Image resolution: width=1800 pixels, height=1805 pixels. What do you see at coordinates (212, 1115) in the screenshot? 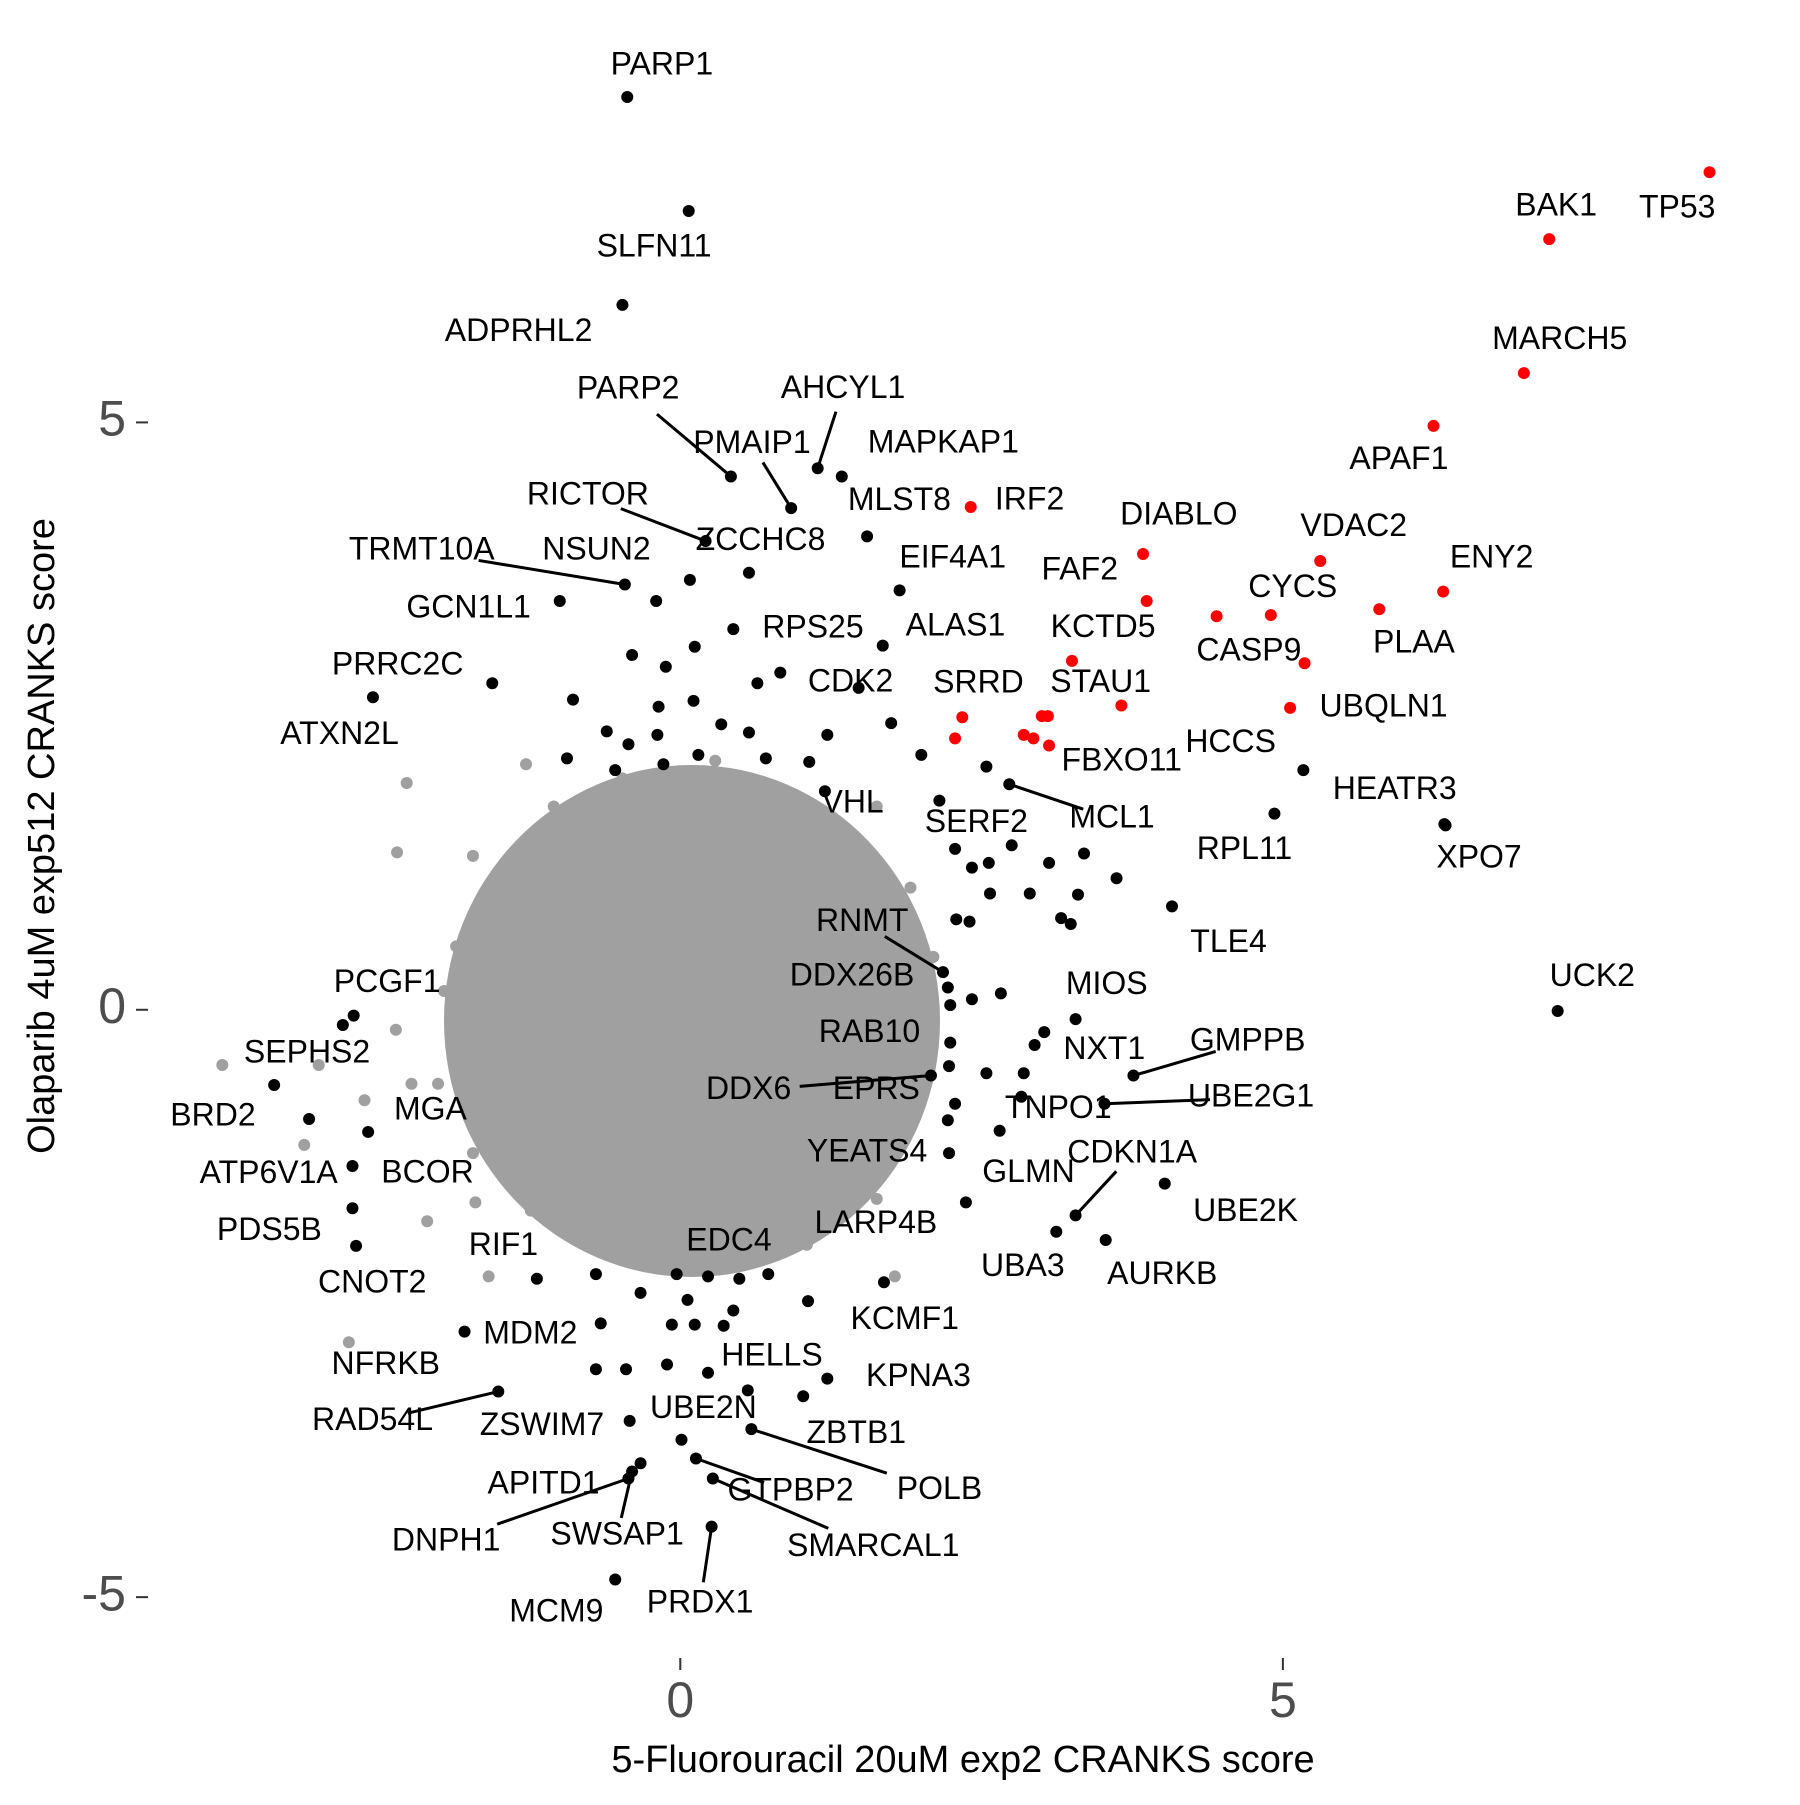
I see `point-label: BRD2` at bounding box center [212, 1115].